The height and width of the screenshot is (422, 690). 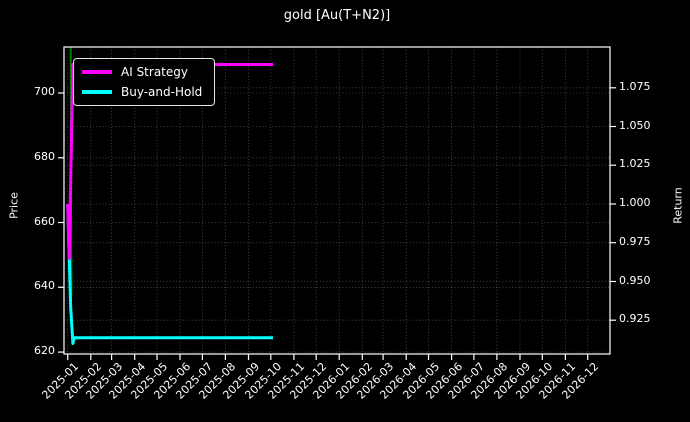 I want to click on right-tick-label: 1.050, so click(x=635, y=125).